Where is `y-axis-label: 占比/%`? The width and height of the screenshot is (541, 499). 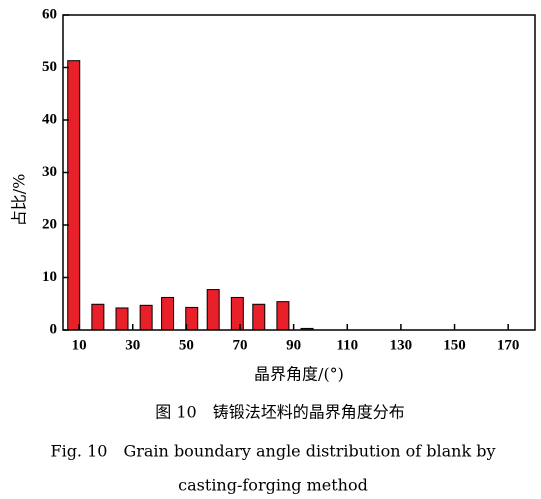
y-axis-label: 占比/% is located at coordinates (19, 200).